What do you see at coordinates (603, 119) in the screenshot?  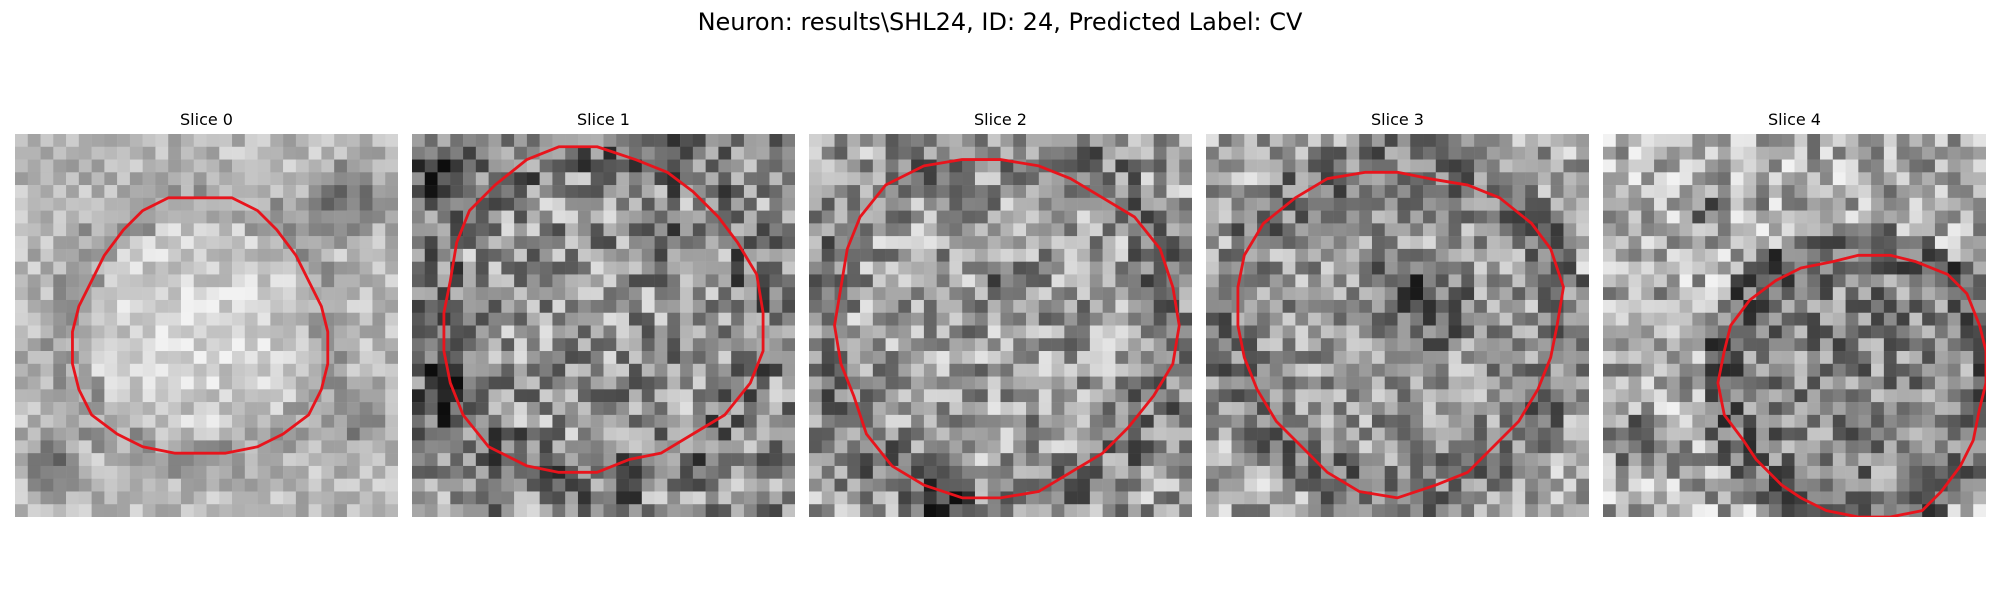 I see `slice-title: Slice 1` at bounding box center [603, 119].